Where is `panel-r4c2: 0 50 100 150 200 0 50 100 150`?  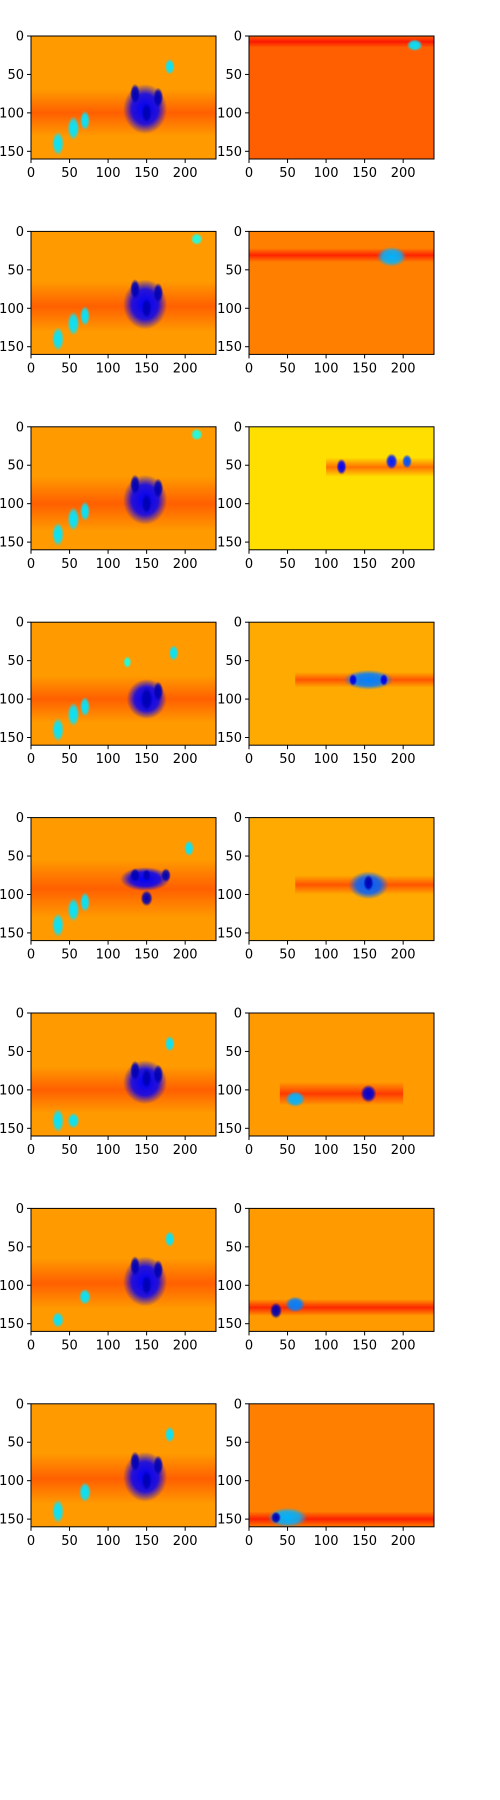 panel-r4c2: 0 50 100 150 200 0 50 100 150 is located at coordinates (326, 691).